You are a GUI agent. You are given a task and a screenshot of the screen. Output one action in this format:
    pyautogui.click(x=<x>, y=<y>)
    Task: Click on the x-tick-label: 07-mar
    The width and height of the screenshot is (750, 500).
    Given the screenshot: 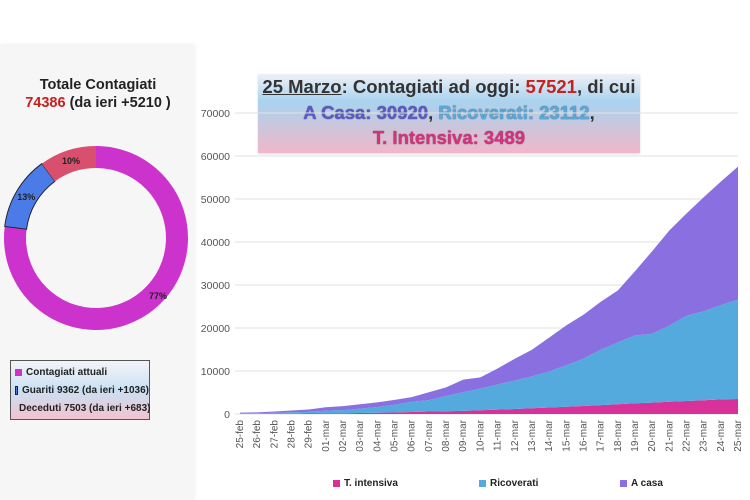 What is the action you would take?
    pyautogui.click(x=429, y=435)
    